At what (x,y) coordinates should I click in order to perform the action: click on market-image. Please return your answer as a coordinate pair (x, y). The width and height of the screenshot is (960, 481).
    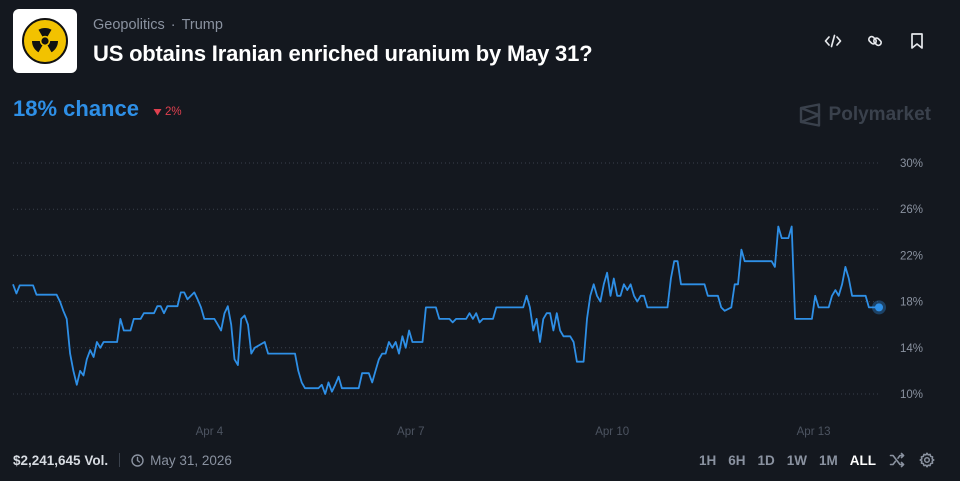
    Looking at the image, I should click on (45, 41).